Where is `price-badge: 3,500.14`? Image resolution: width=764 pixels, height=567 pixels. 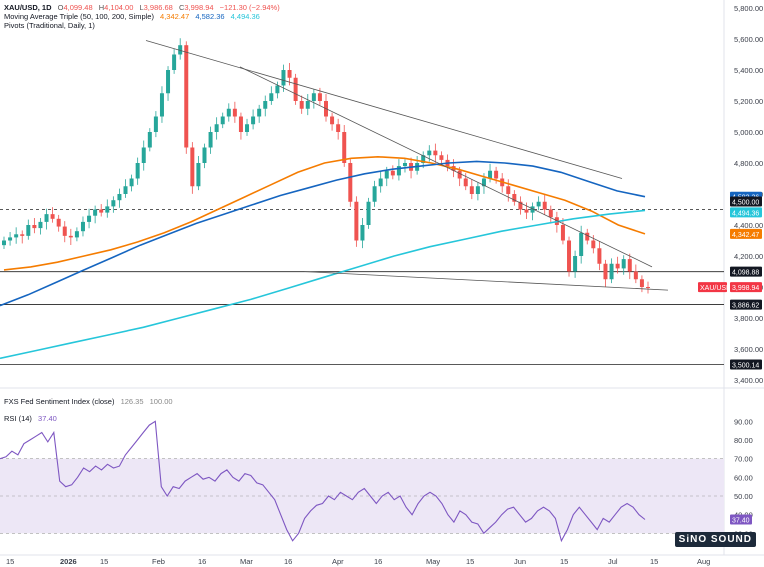
price-badge: 3,500.14 is located at coordinates (746, 364).